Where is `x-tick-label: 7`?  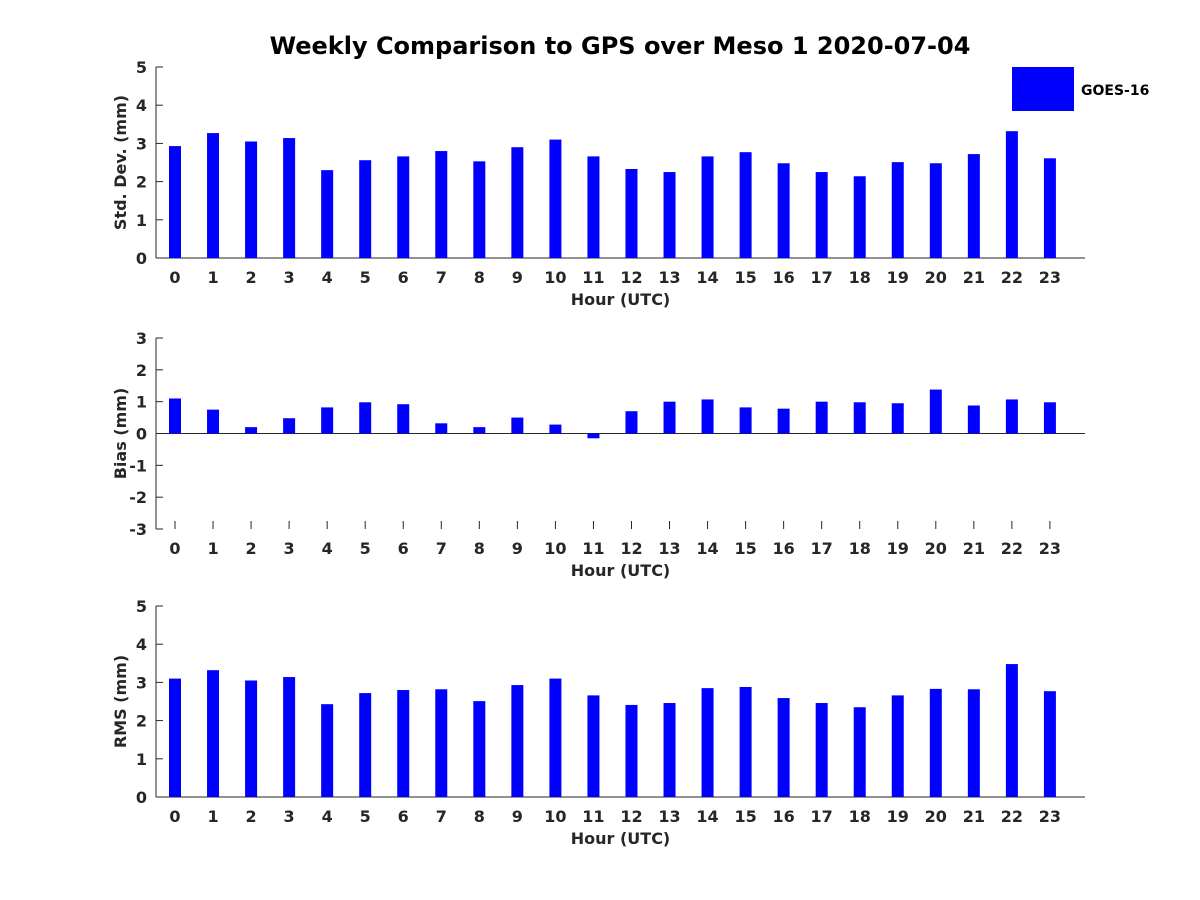 x-tick-label: 7 is located at coordinates (441, 277).